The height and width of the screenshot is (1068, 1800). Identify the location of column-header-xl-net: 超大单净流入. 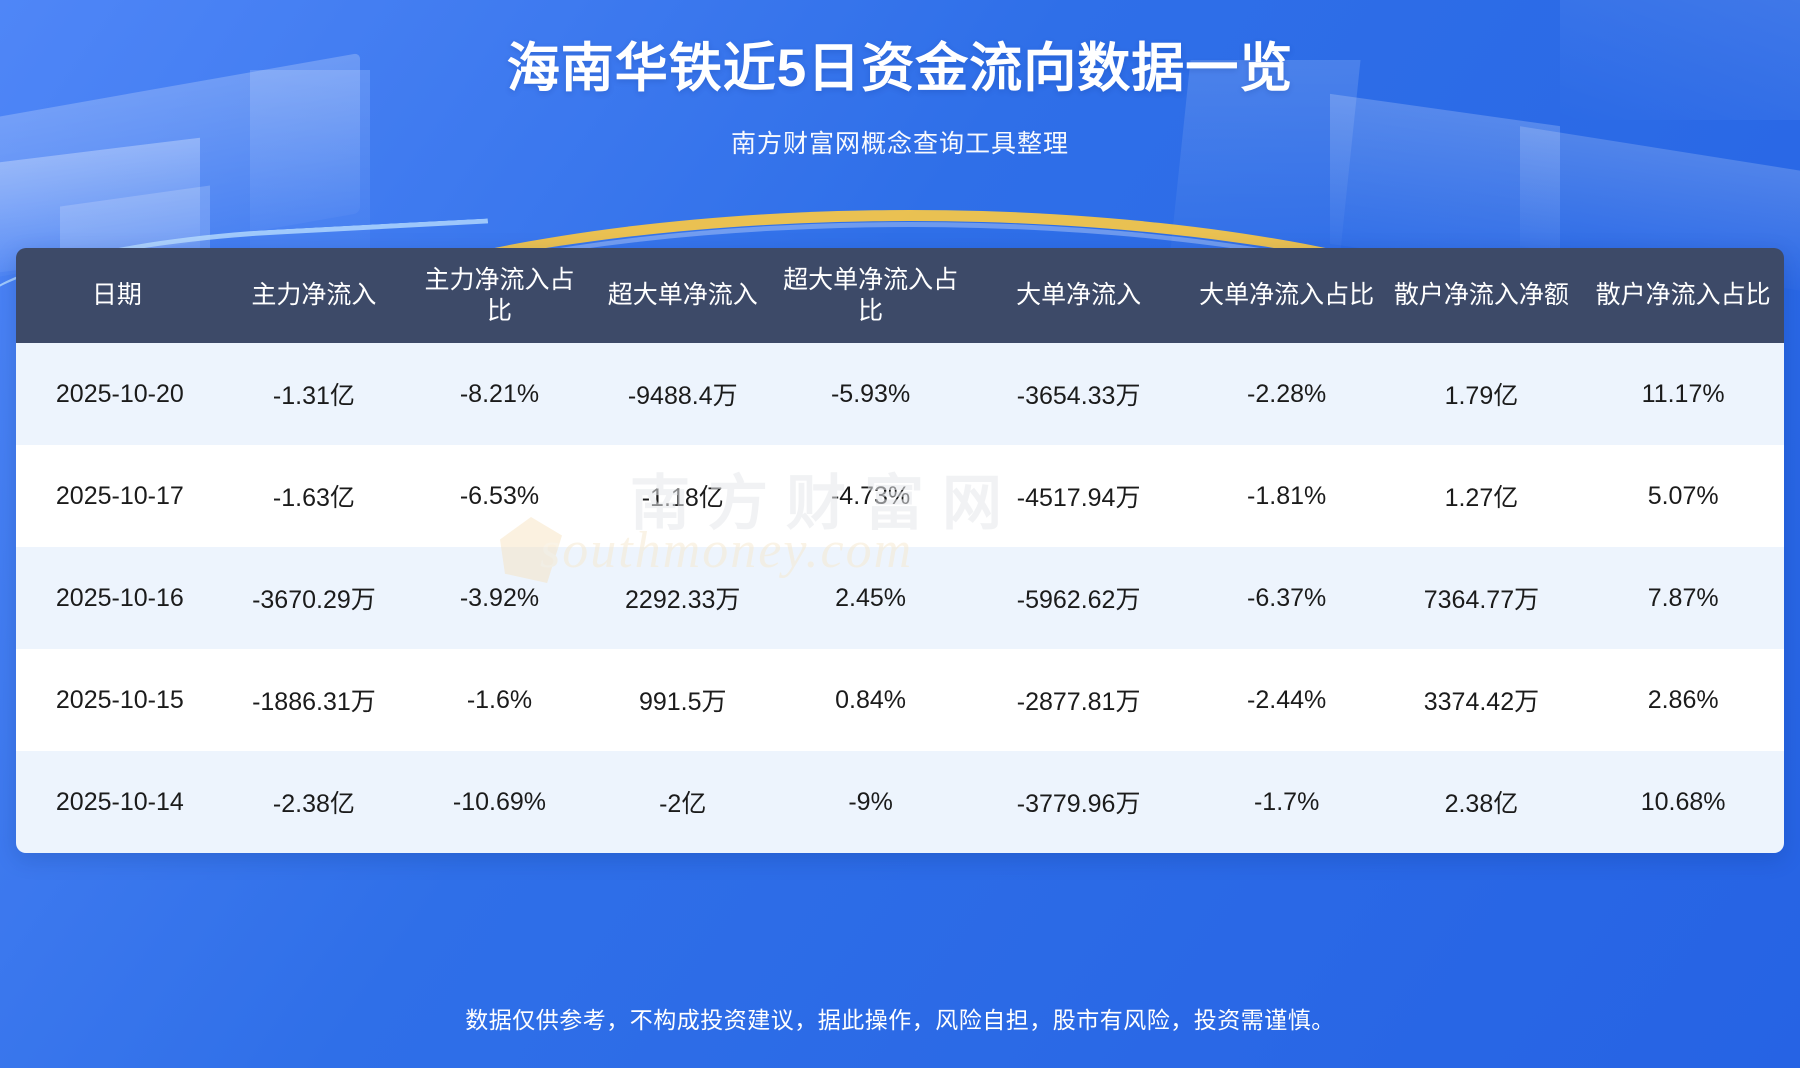
(682, 295).